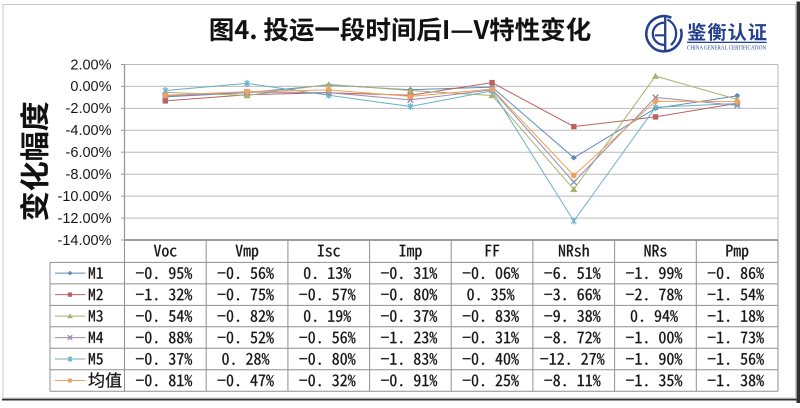 This screenshot has width=800, height=408. What do you see at coordinates (84, 219) in the screenshot?
I see `svg-text: -12.00%` at bounding box center [84, 219].